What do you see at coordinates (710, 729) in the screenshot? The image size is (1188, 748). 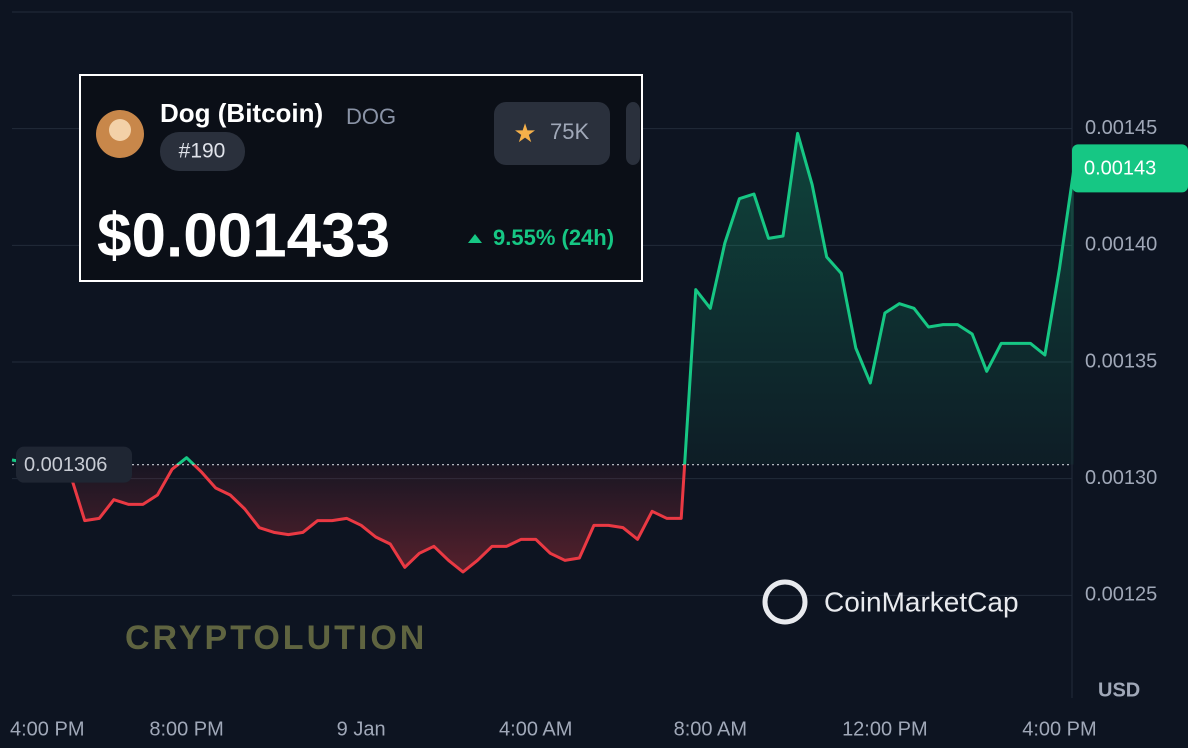 I see `x-tick-label: 8:00 AM` at bounding box center [710, 729].